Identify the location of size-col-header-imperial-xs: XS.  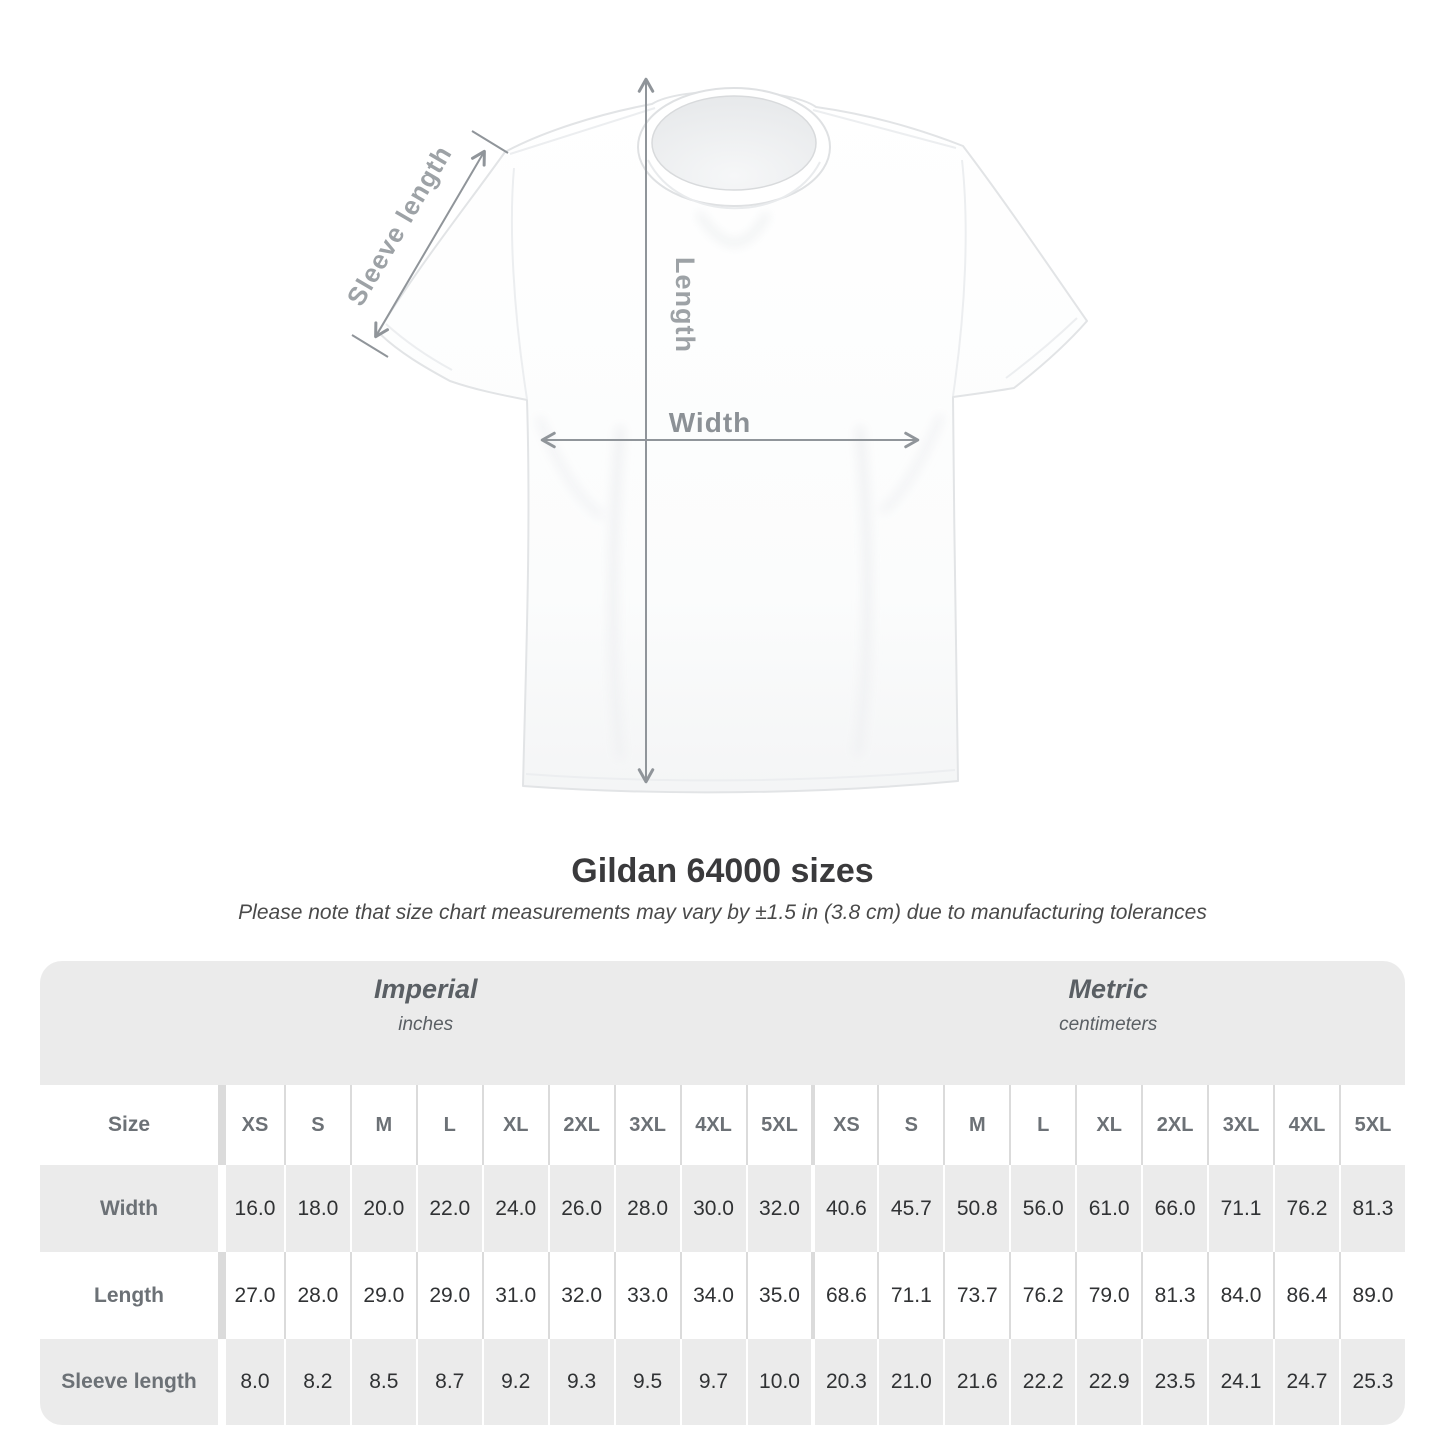
(251, 1125).